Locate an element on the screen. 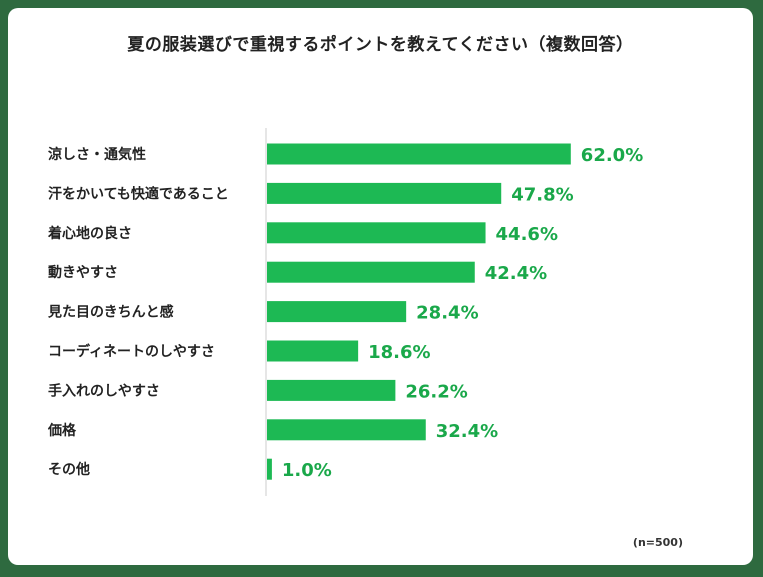 This screenshot has width=763, height=577. value-label: 42.4% is located at coordinates (516, 273).